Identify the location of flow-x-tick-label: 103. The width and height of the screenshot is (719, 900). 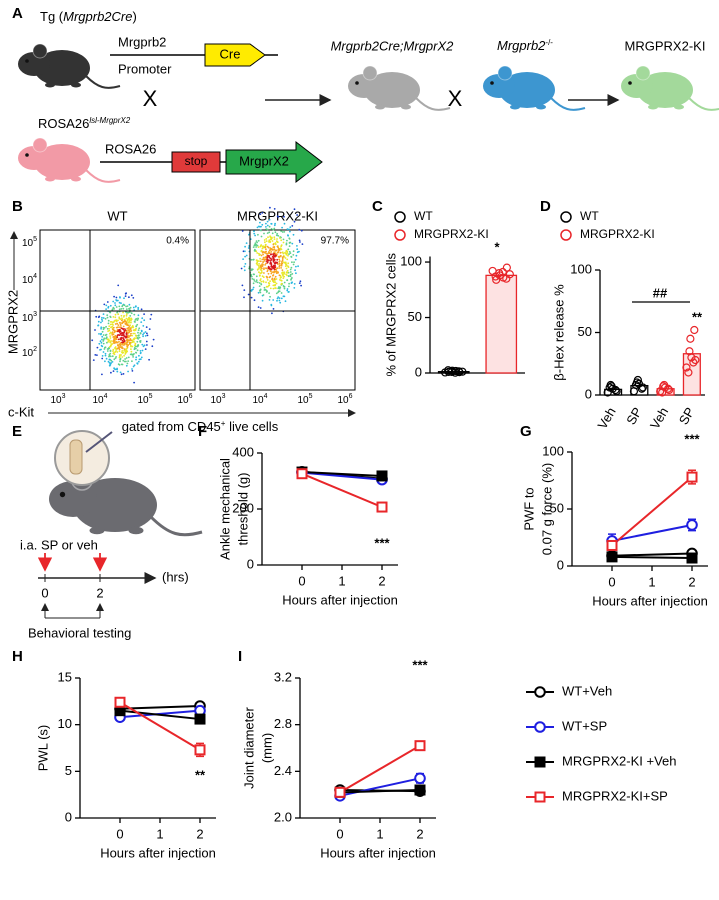
(57, 399).